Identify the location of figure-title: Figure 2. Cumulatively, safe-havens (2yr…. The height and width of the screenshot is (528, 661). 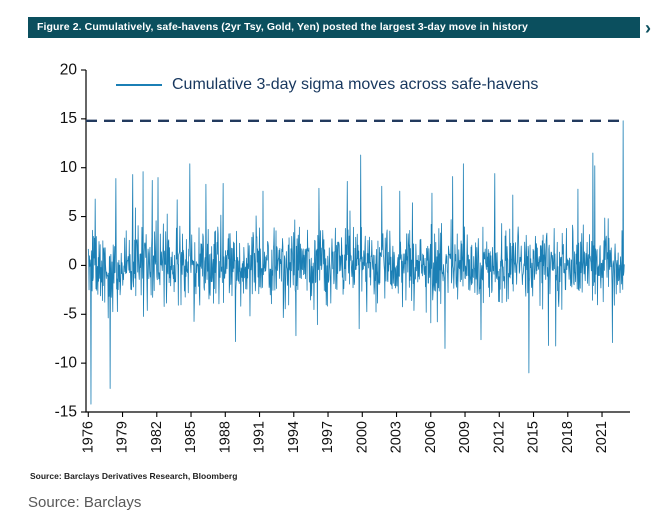
(282, 27).